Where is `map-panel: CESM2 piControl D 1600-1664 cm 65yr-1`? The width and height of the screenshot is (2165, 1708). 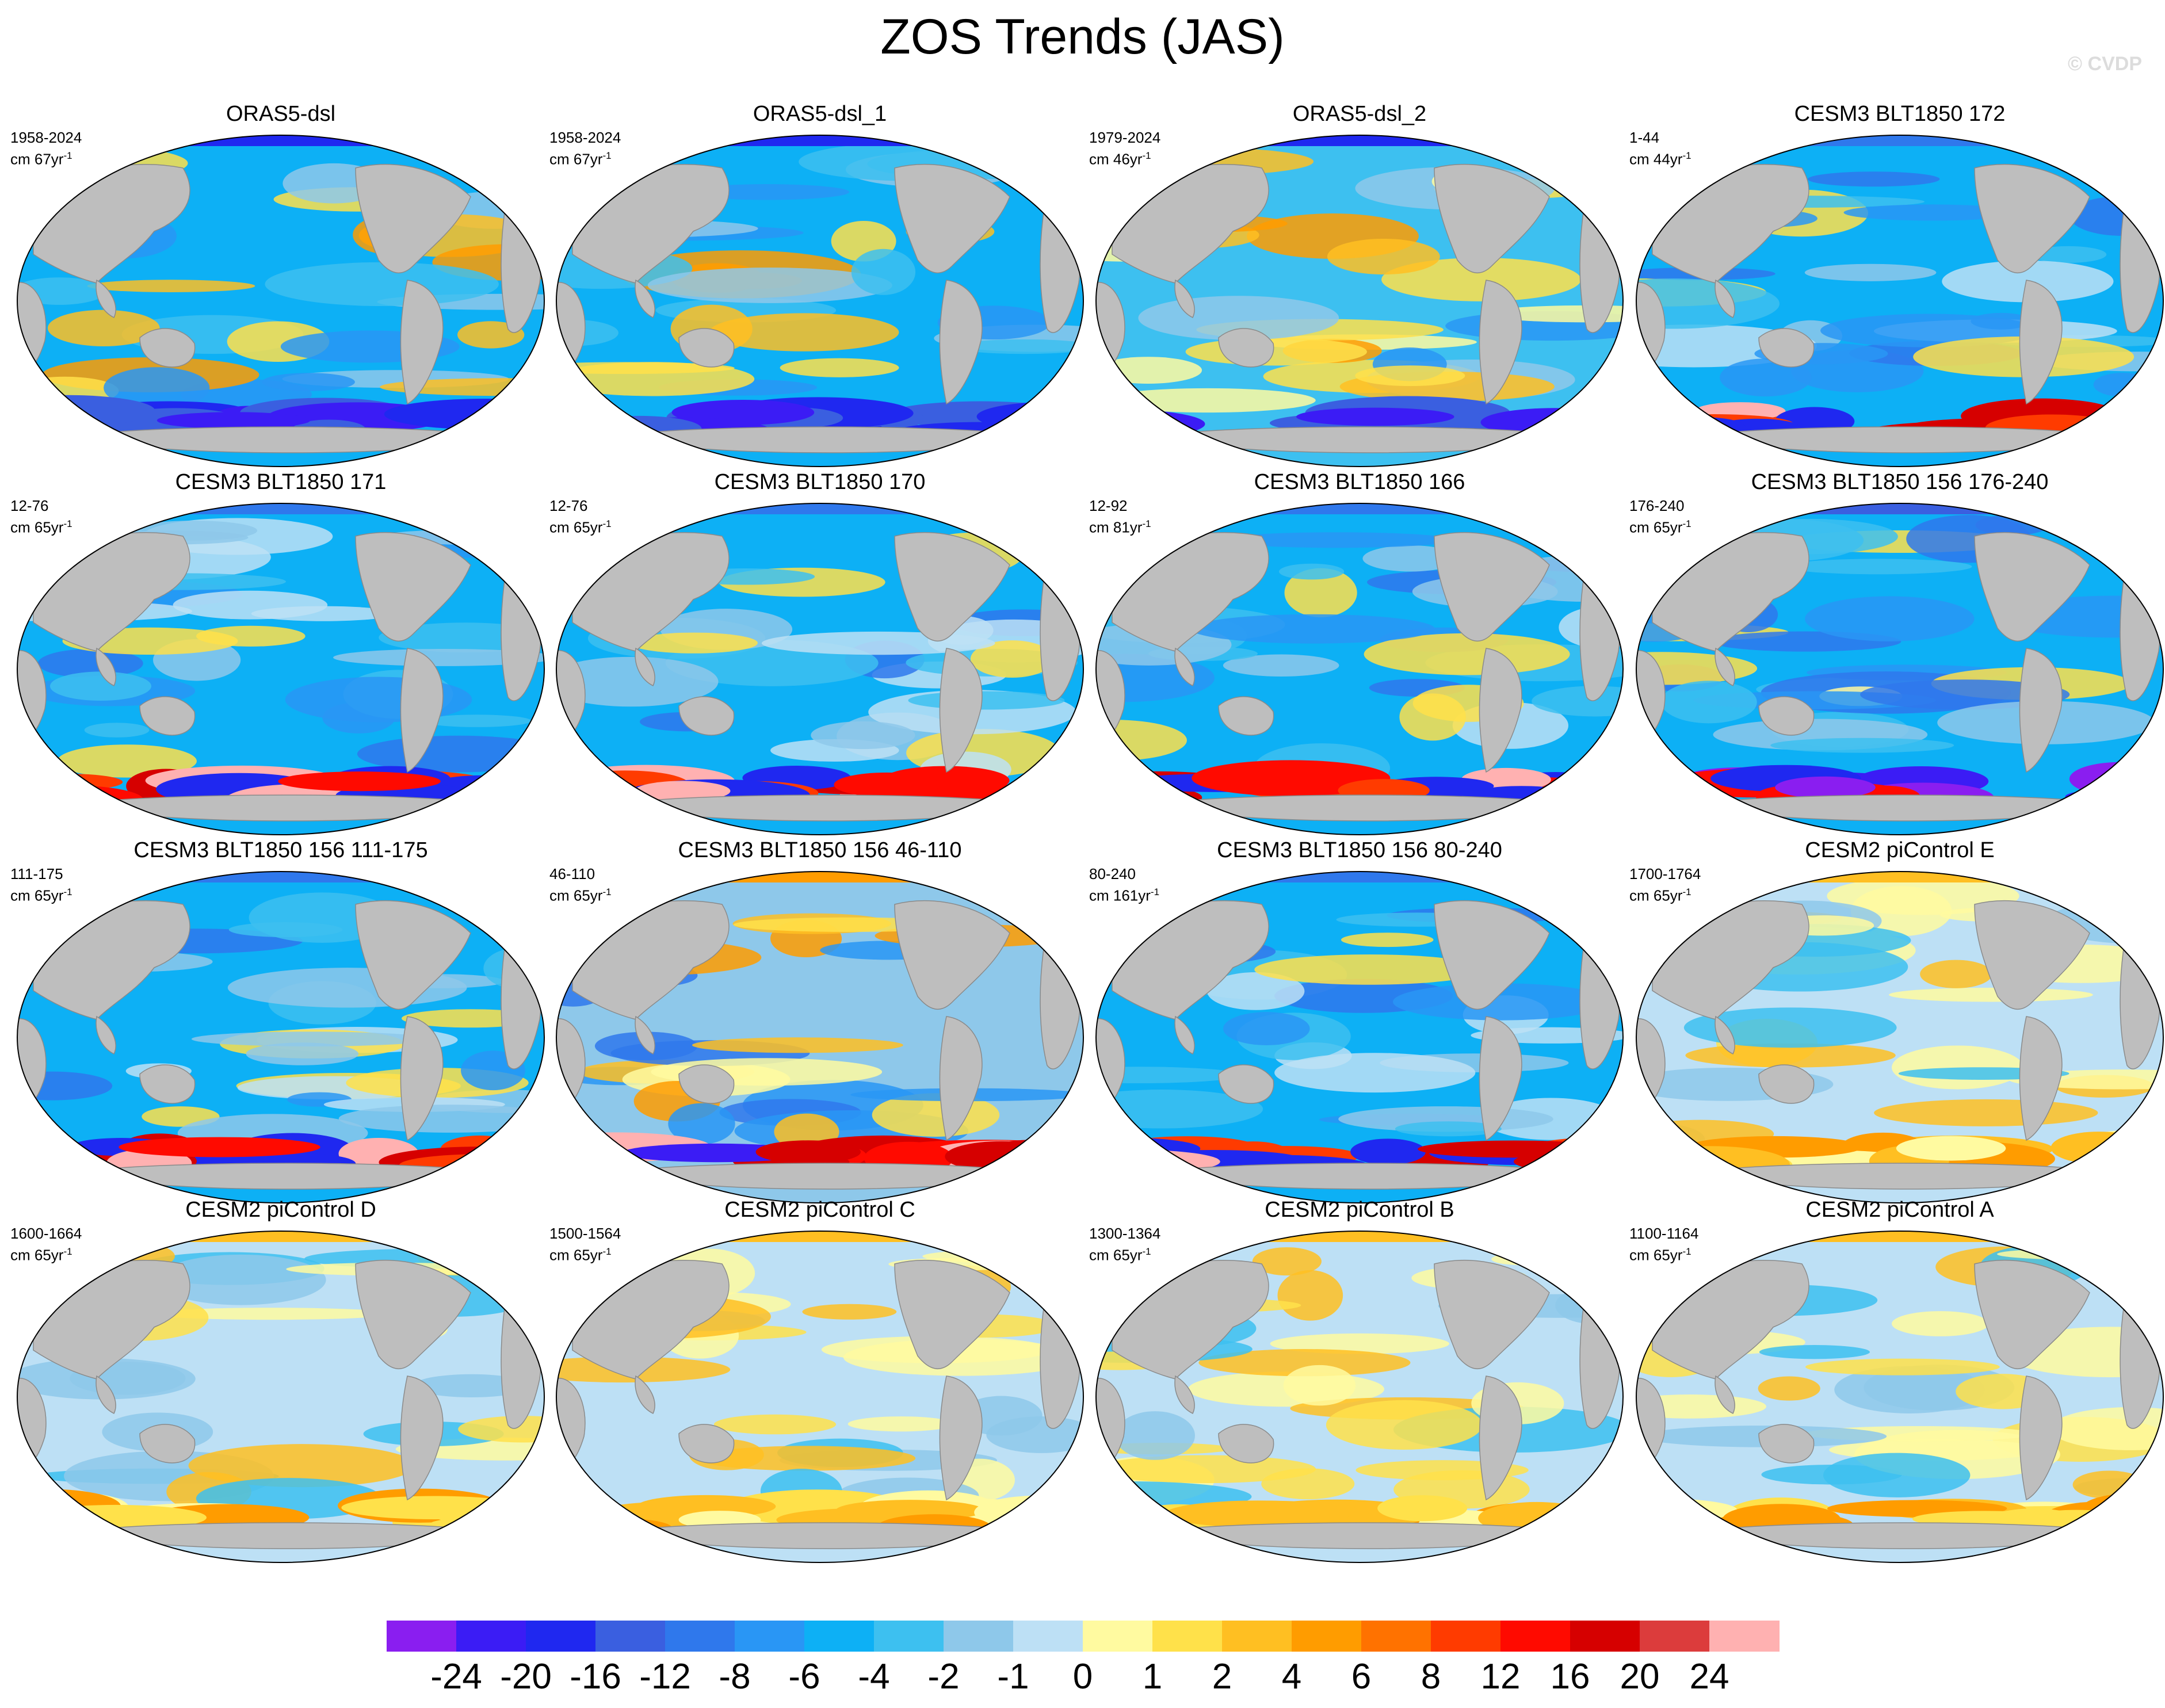
map-panel: CESM2 piControl D 1600-1664 cm 65yr-1 is located at coordinates (280, 1386).